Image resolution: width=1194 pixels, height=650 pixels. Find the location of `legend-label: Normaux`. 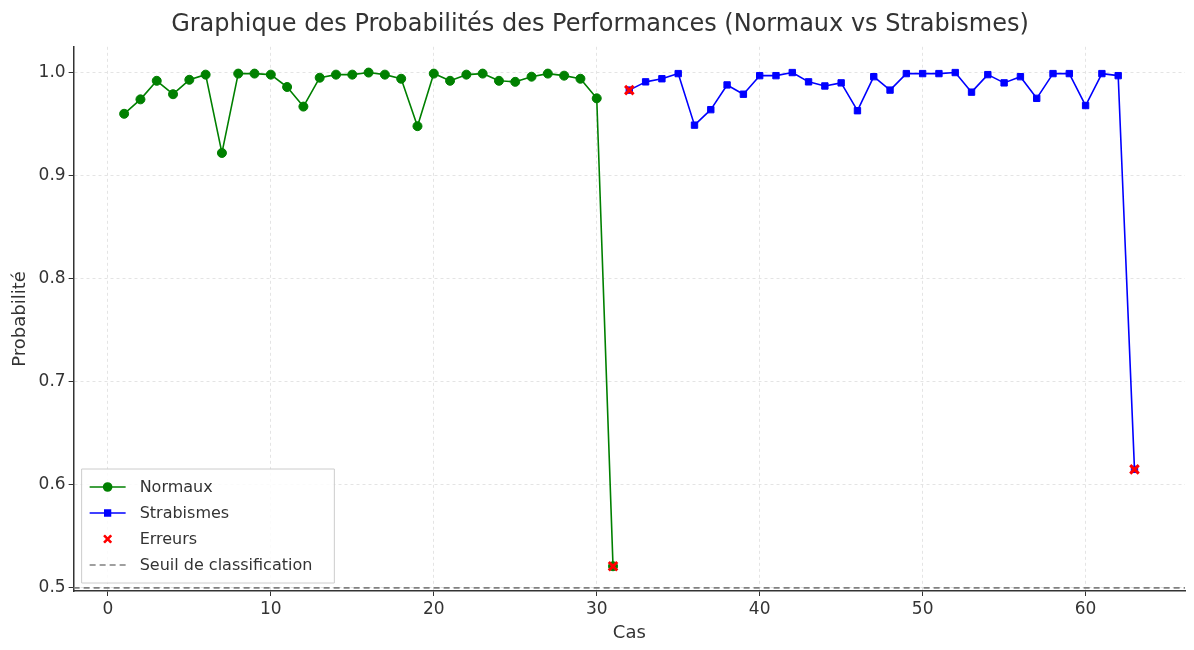

legend-label: Normaux is located at coordinates (176, 487).